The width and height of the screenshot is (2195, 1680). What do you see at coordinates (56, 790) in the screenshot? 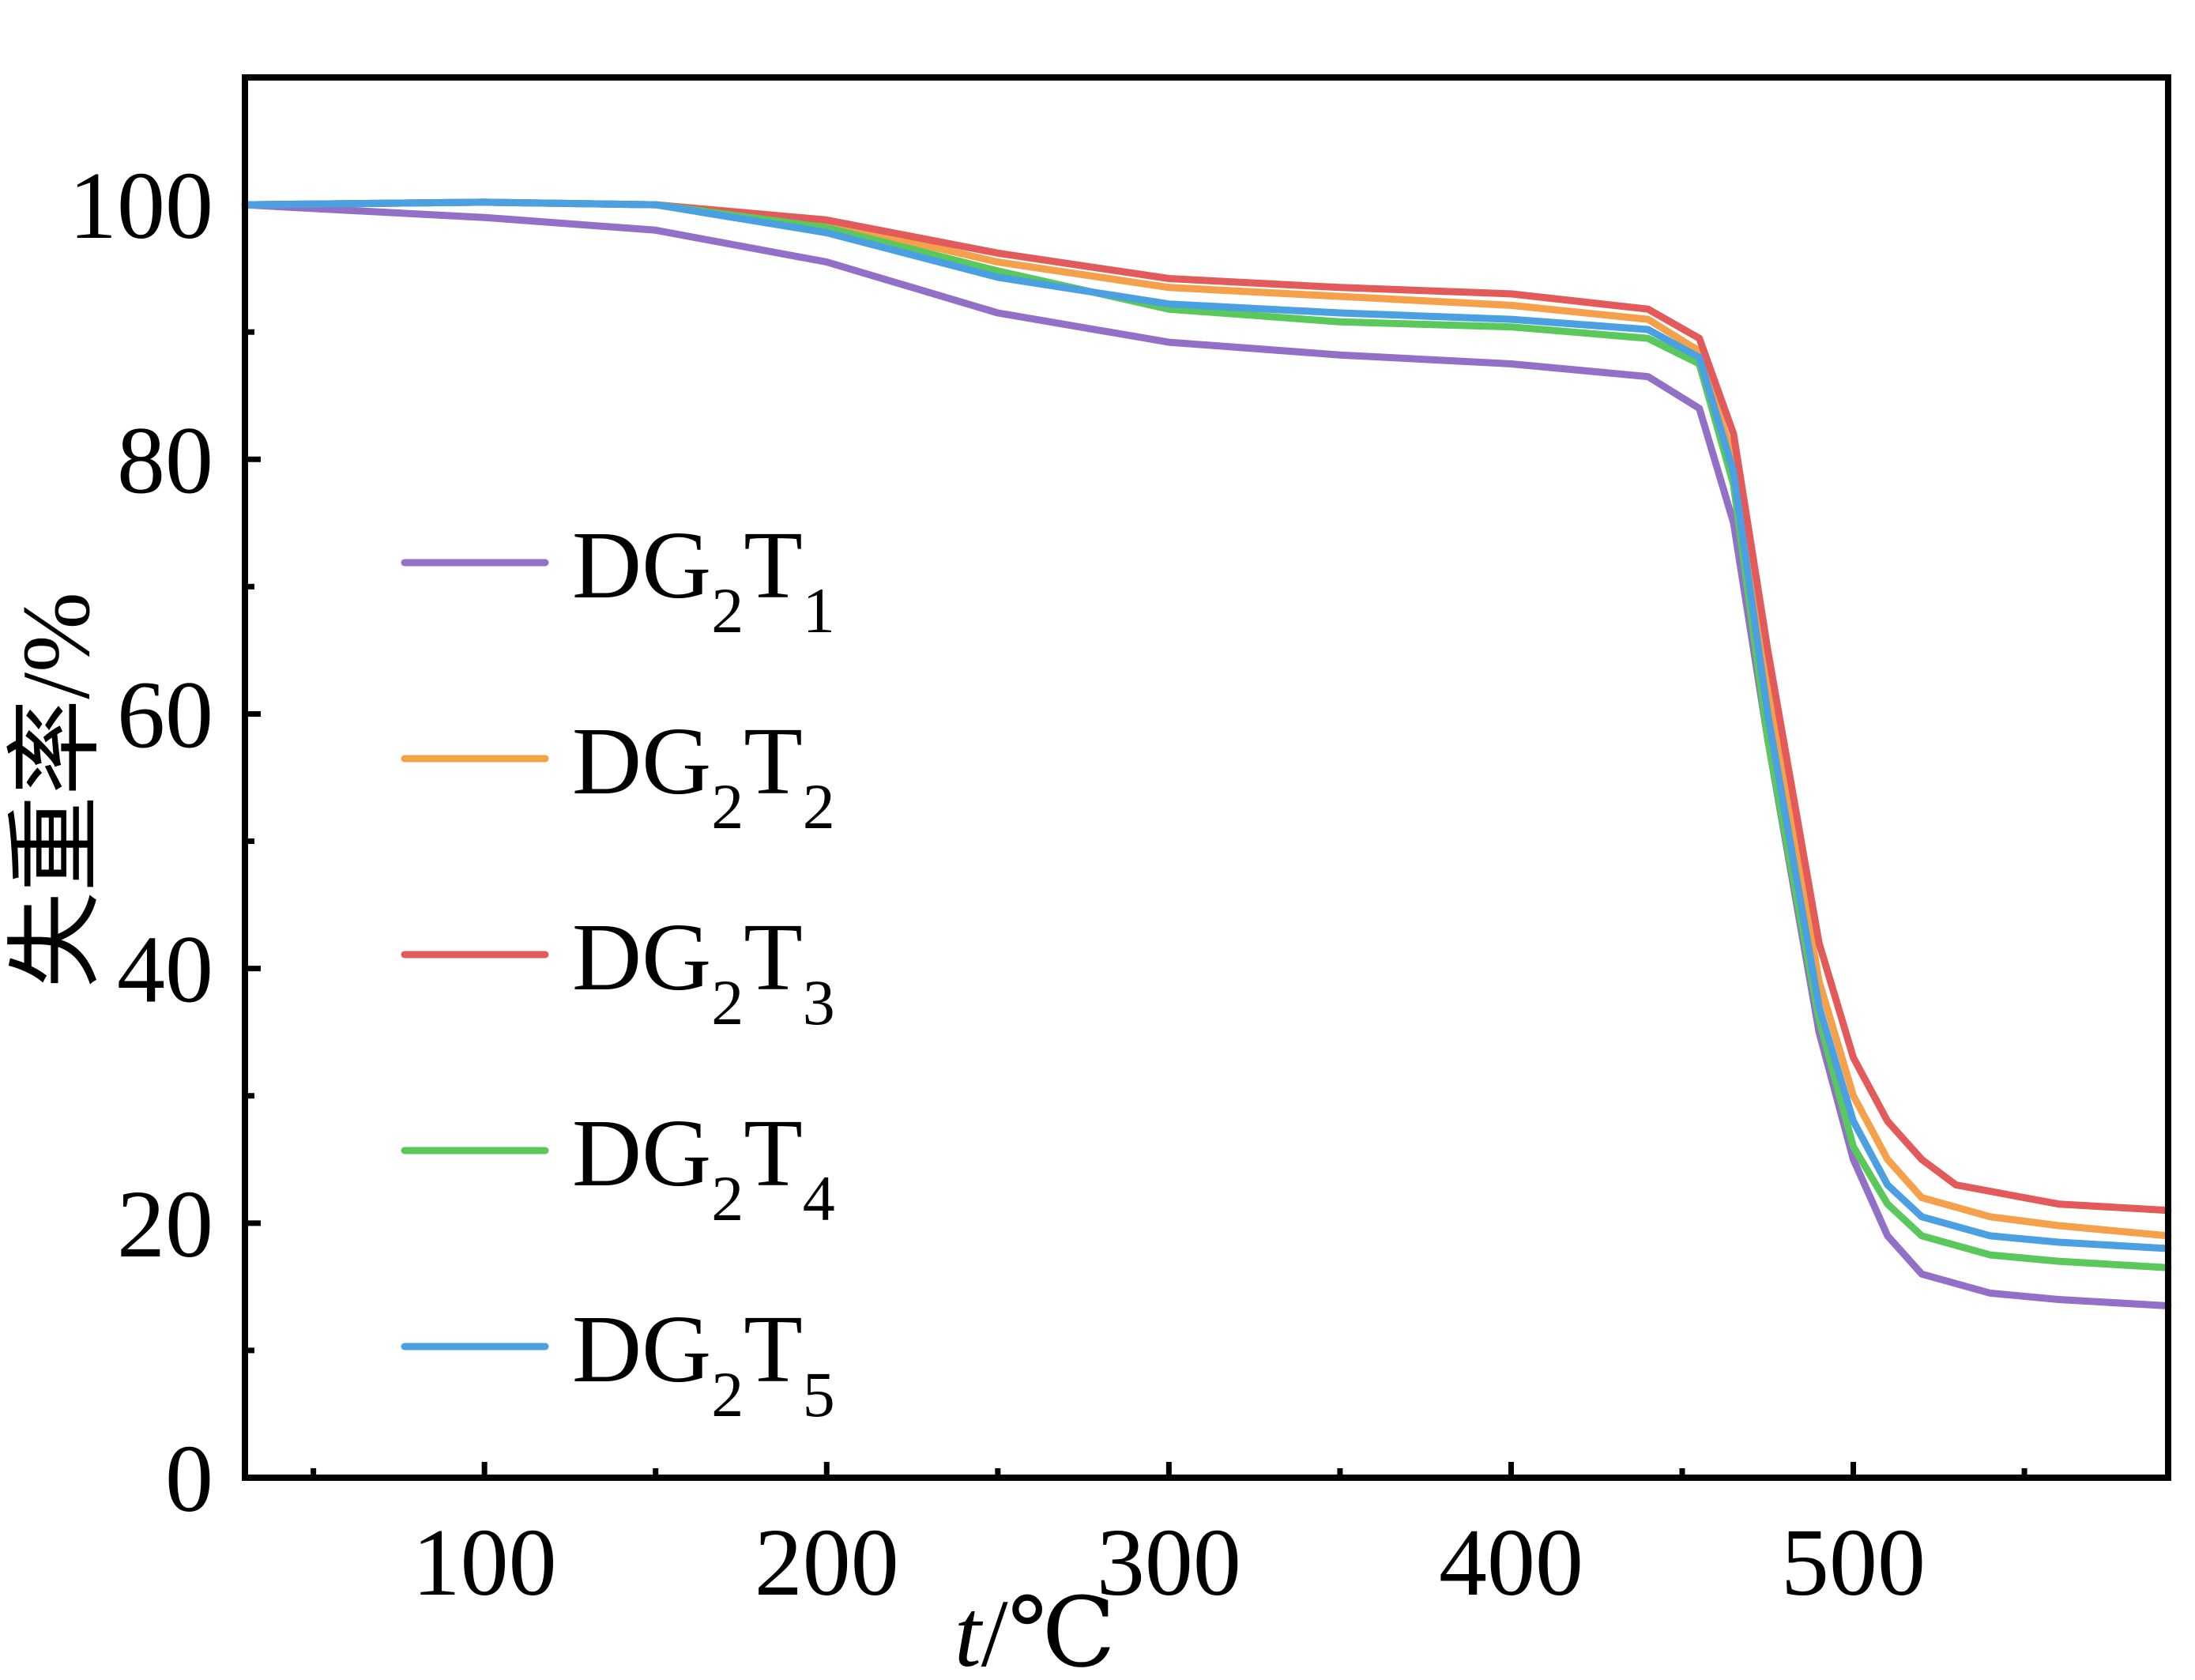
I see `y-axis-title: 失重率/%` at bounding box center [56, 790].